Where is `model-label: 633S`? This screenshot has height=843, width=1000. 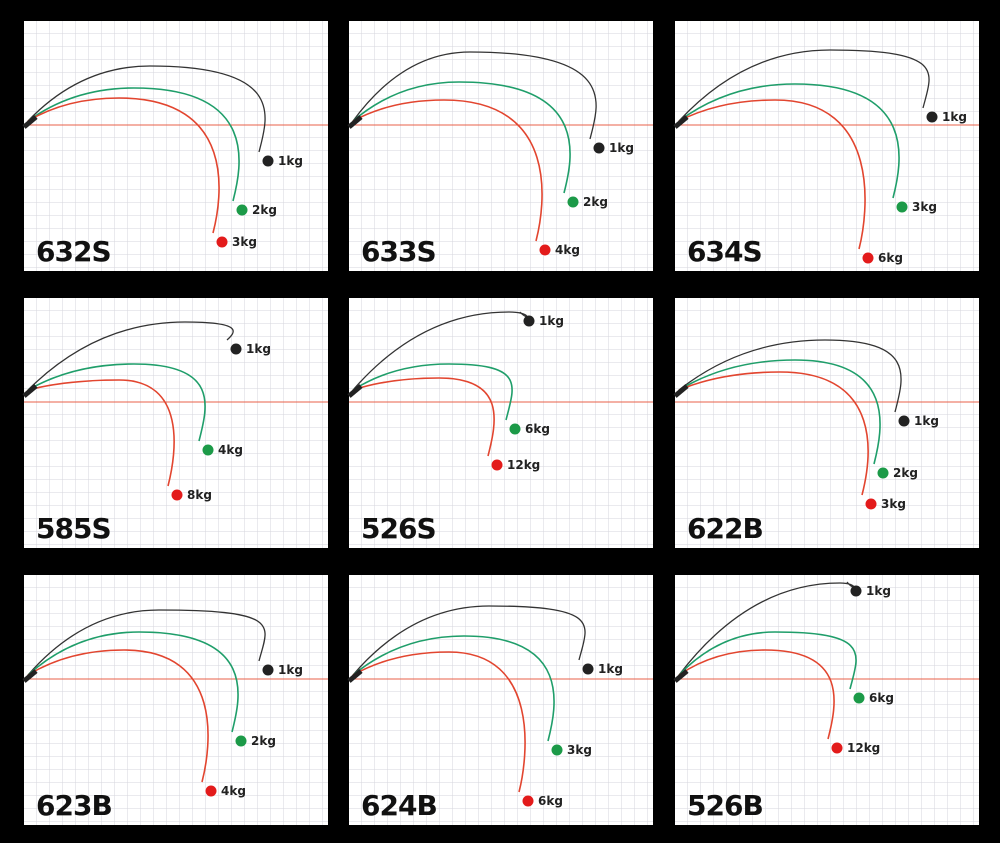
model-label: 633S is located at coordinates (398, 251).